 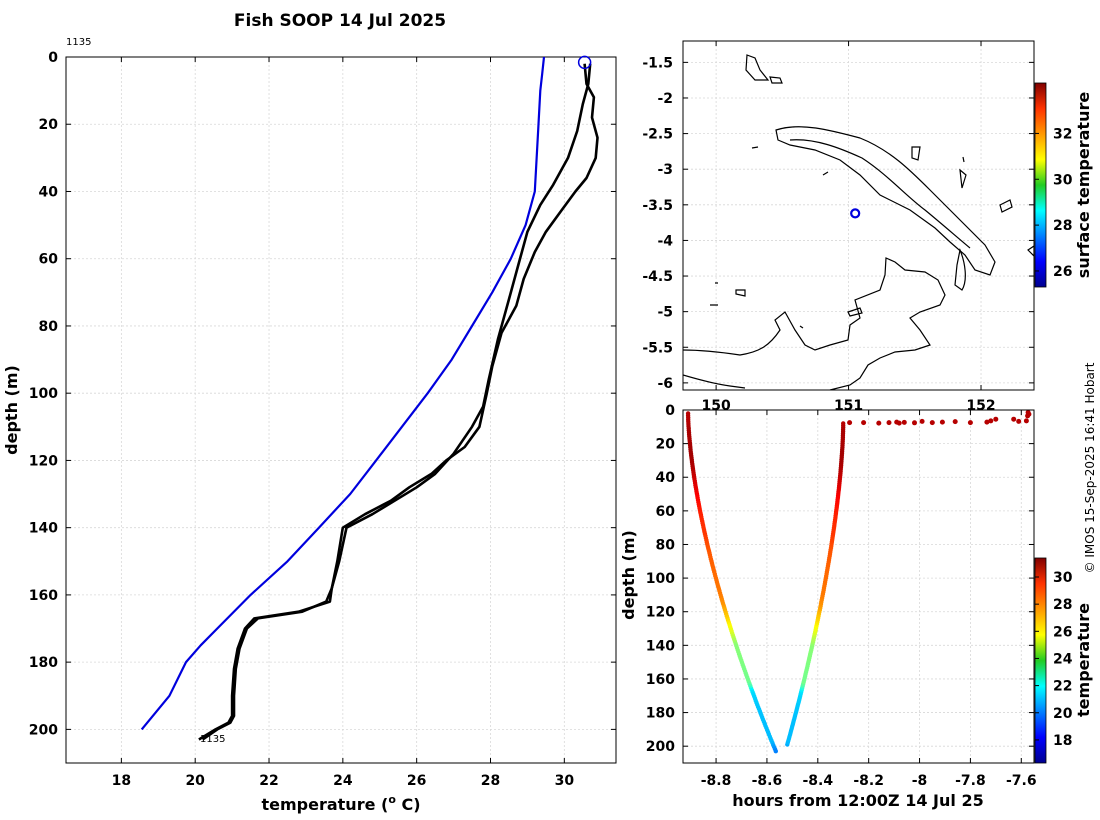 I want to click on y-tick-label: -2, so click(x=665, y=99).